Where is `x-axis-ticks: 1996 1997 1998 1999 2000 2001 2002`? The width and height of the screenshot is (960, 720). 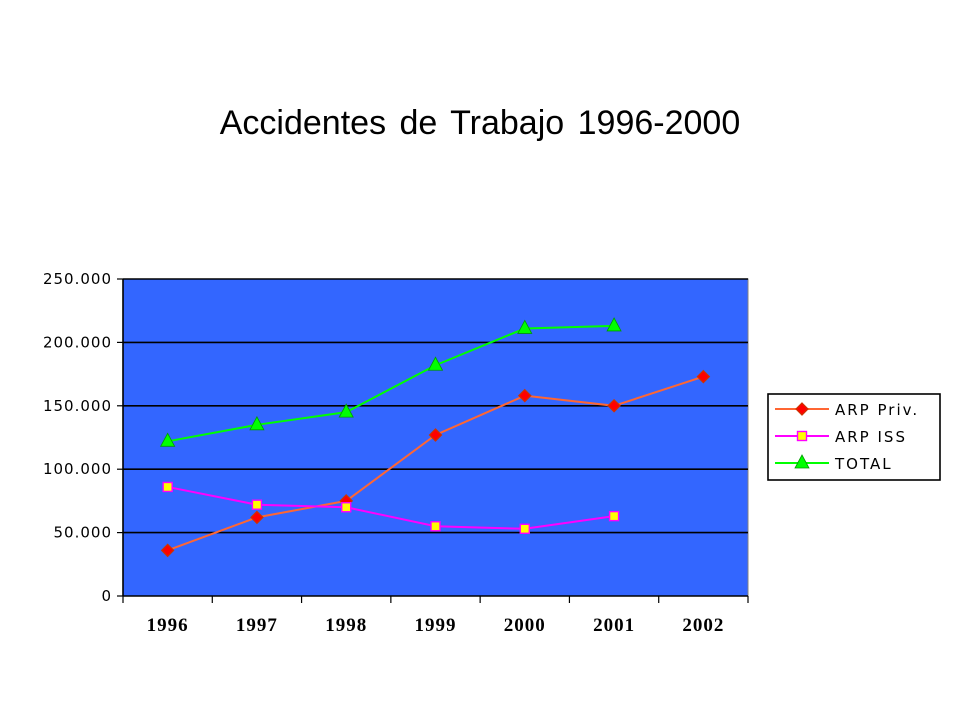
x-axis-ticks: 1996 1997 1998 1999 2000 2001 2002 is located at coordinates (435, 616).